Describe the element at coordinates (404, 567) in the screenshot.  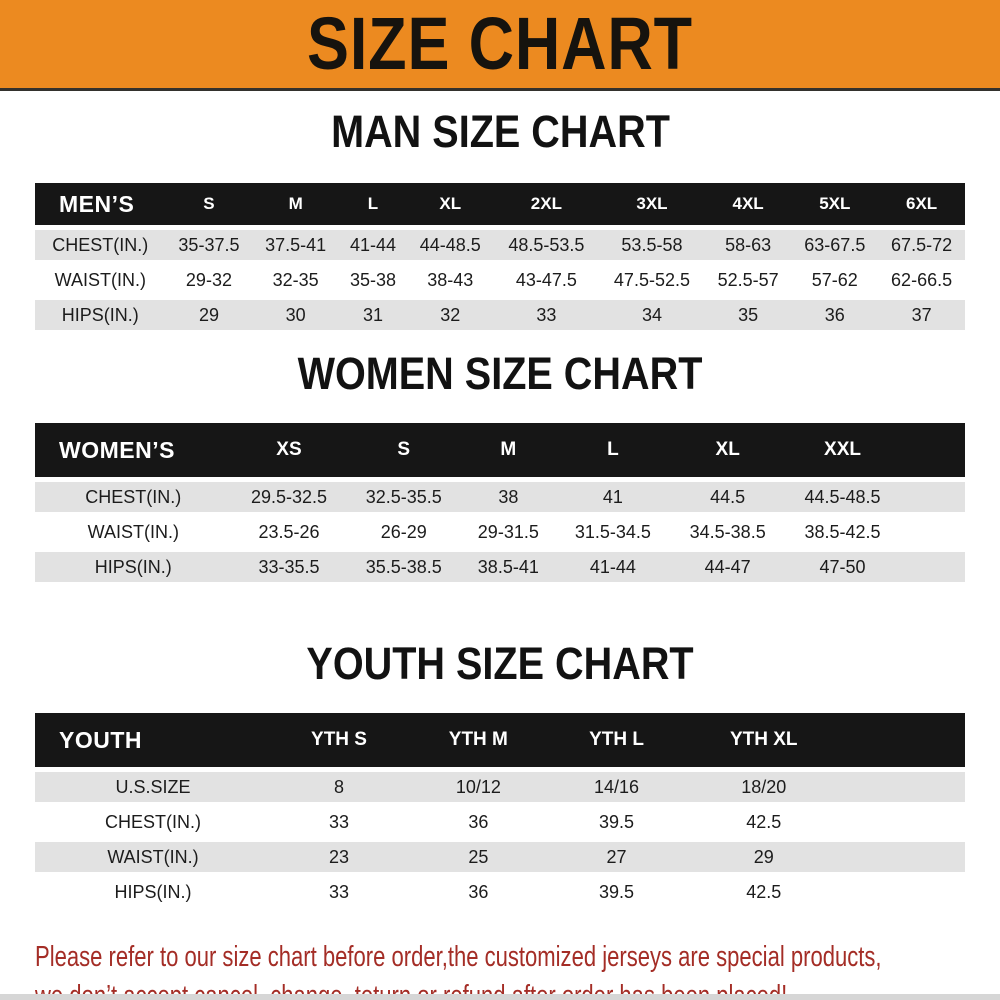
I see `size-value: 35.5-38.5` at that location.